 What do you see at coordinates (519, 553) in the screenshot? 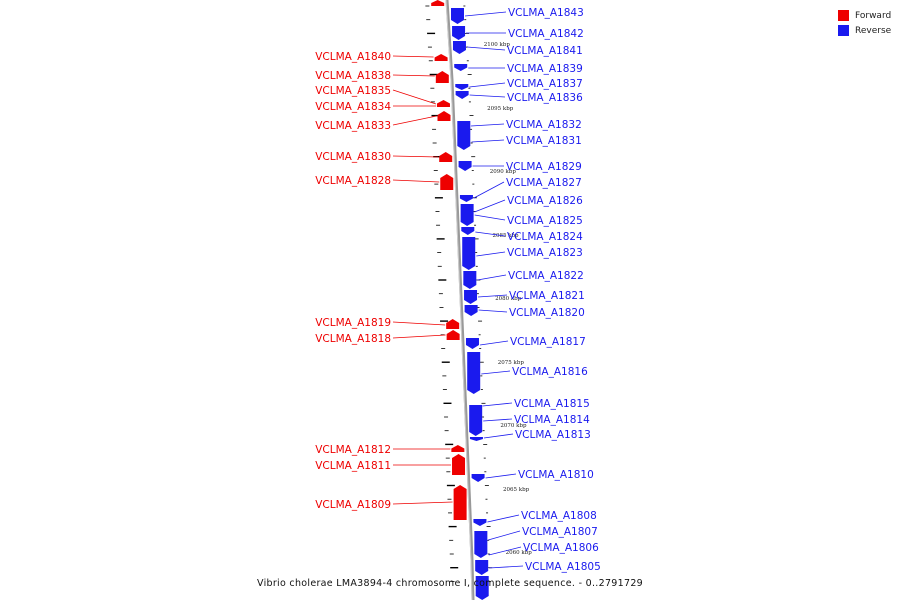
I see `scale-label: 2060 kbp` at bounding box center [519, 553].